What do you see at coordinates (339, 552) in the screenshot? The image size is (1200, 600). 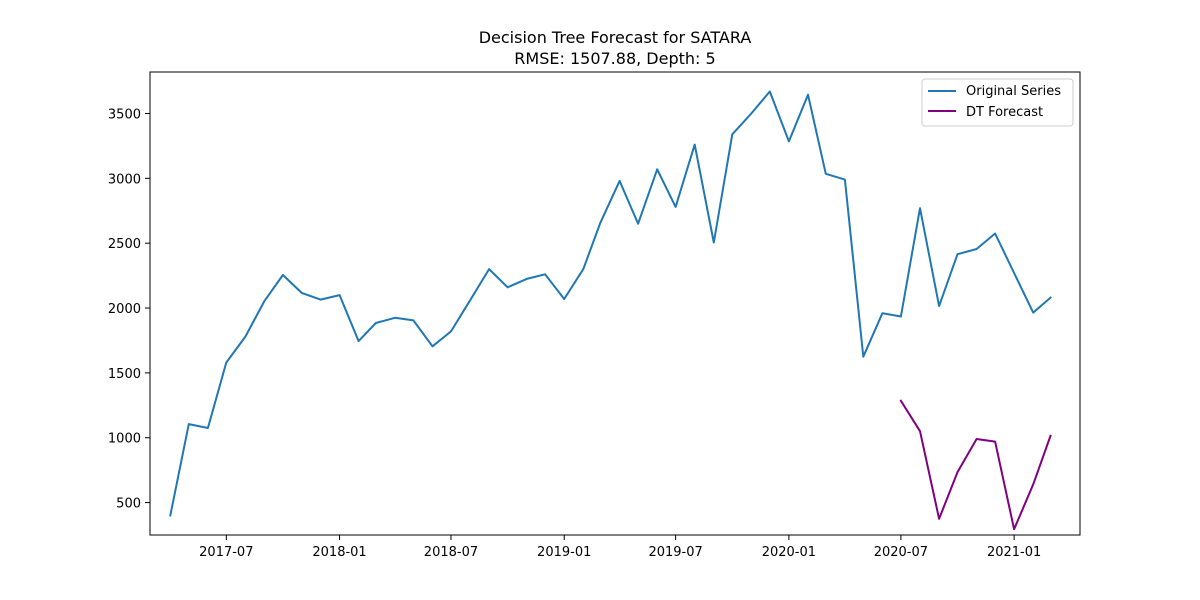 I see `x-tick-label: 2018-01` at bounding box center [339, 552].